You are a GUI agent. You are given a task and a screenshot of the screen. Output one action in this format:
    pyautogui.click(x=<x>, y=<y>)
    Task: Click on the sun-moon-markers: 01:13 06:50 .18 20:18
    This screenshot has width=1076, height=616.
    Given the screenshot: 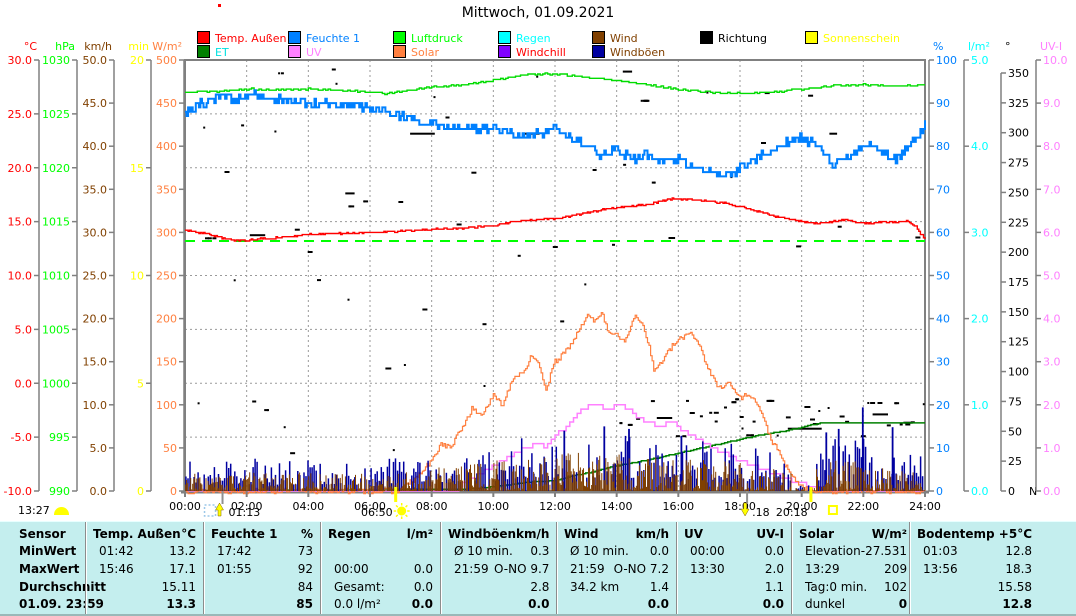 What is the action you would take?
    pyautogui.click(x=520, y=503)
    